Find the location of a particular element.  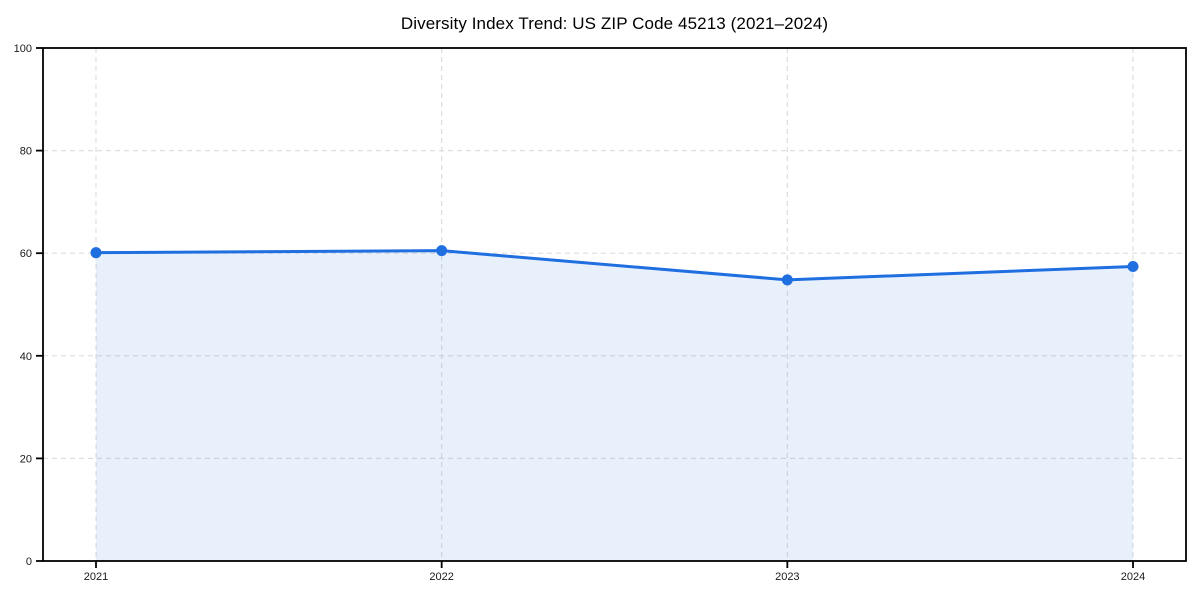

x-tick-label: 2024 is located at coordinates (1133, 577).